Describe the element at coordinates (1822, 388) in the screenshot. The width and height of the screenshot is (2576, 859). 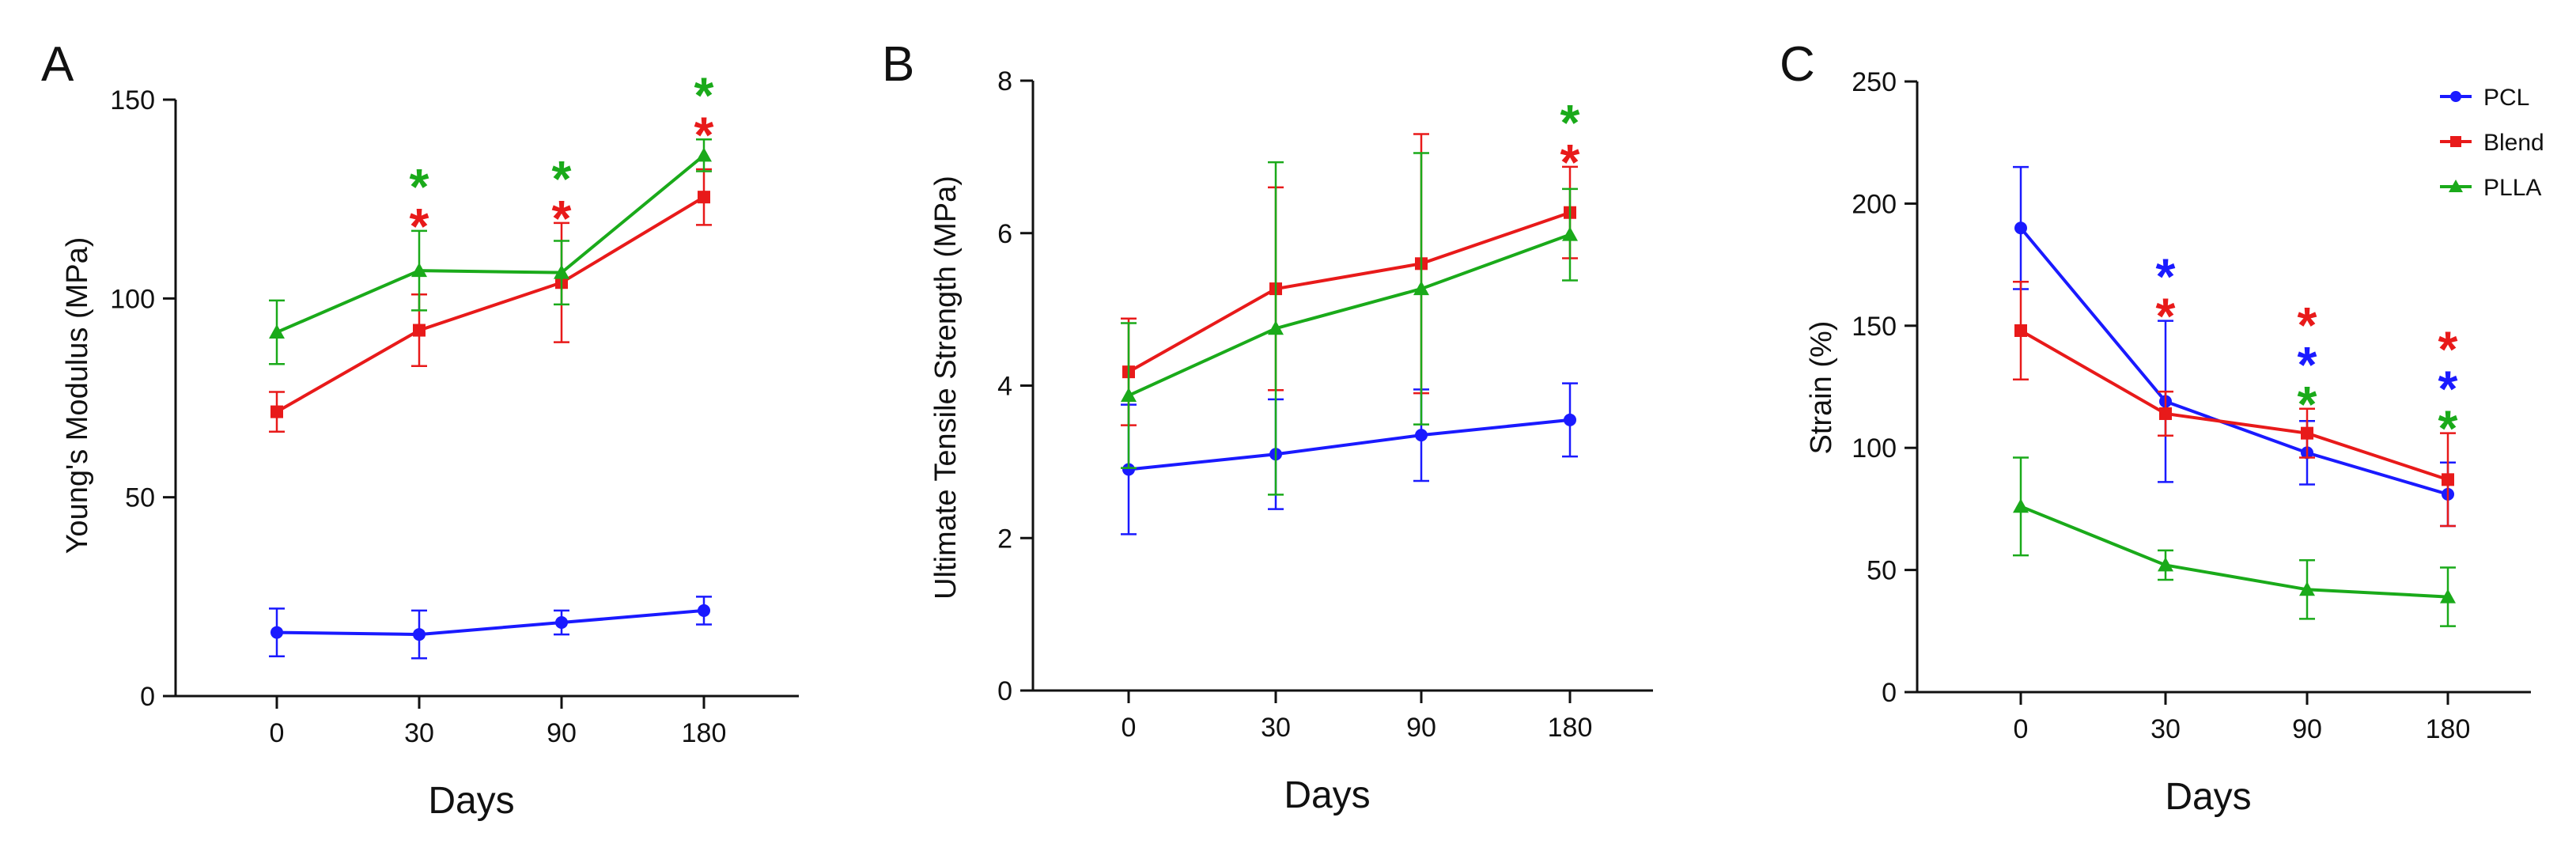
I see `y-axis-label: Strain (%)` at that location.